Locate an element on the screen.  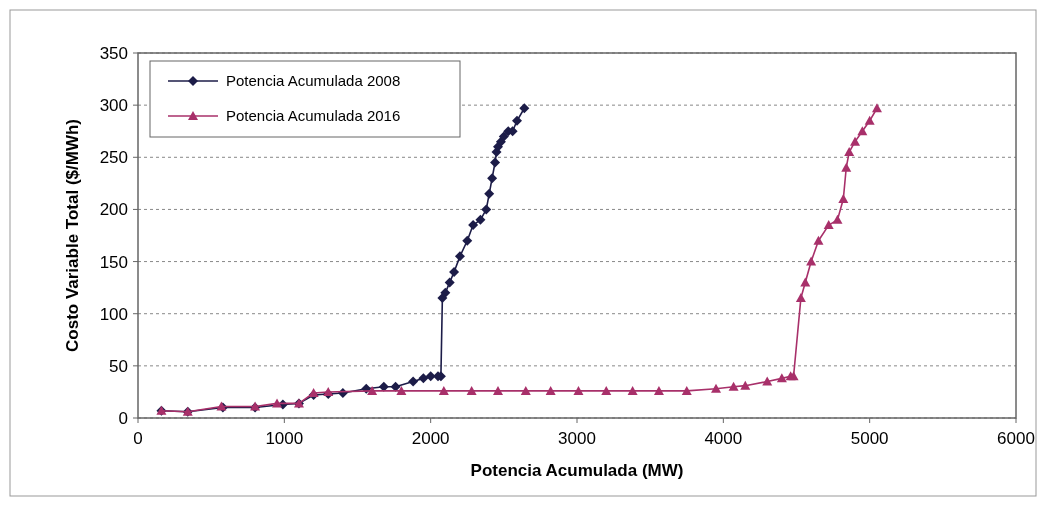
x-tick-label: 3000 is located at coordinates (577, 438).